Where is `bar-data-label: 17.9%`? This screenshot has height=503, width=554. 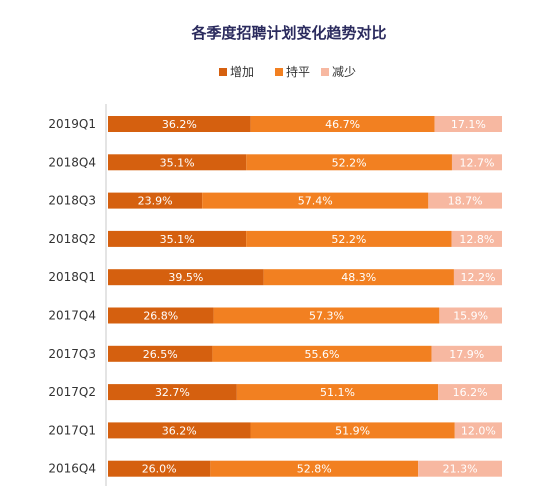
bar-data-label: 17.9% is located at coordinates (466, 354).